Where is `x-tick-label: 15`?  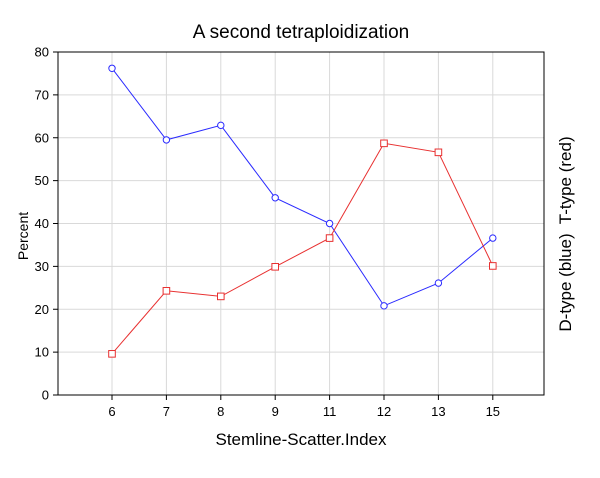
x-tick-label: 15 is located at coordinates (493, 411).